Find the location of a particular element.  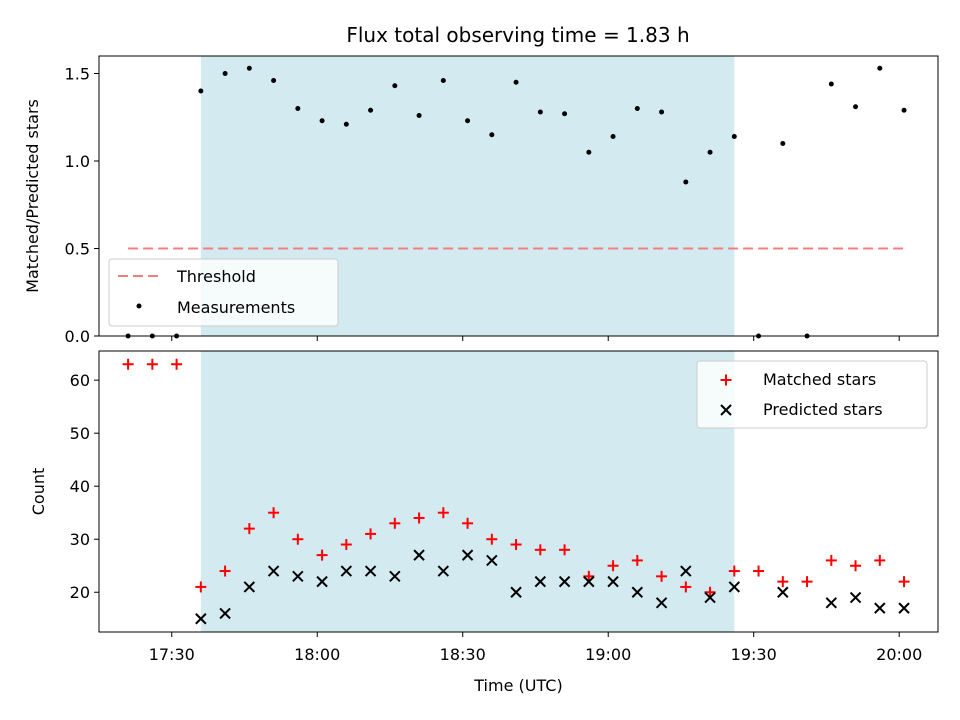

x-tick-label: 19:00 is located at coordinates (608, 654).